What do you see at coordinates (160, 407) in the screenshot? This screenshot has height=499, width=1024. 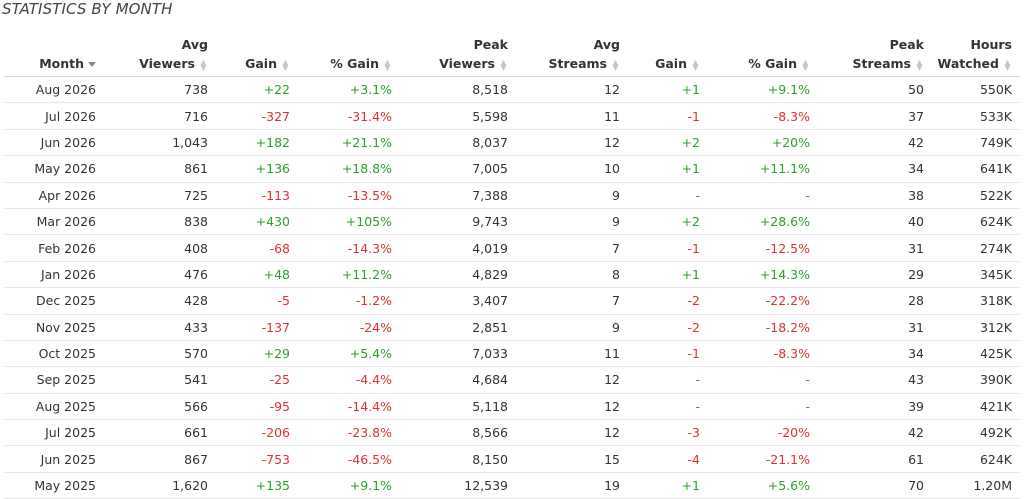 I see `avg-viewers-cell: 566` at bounding box center [160, 407].